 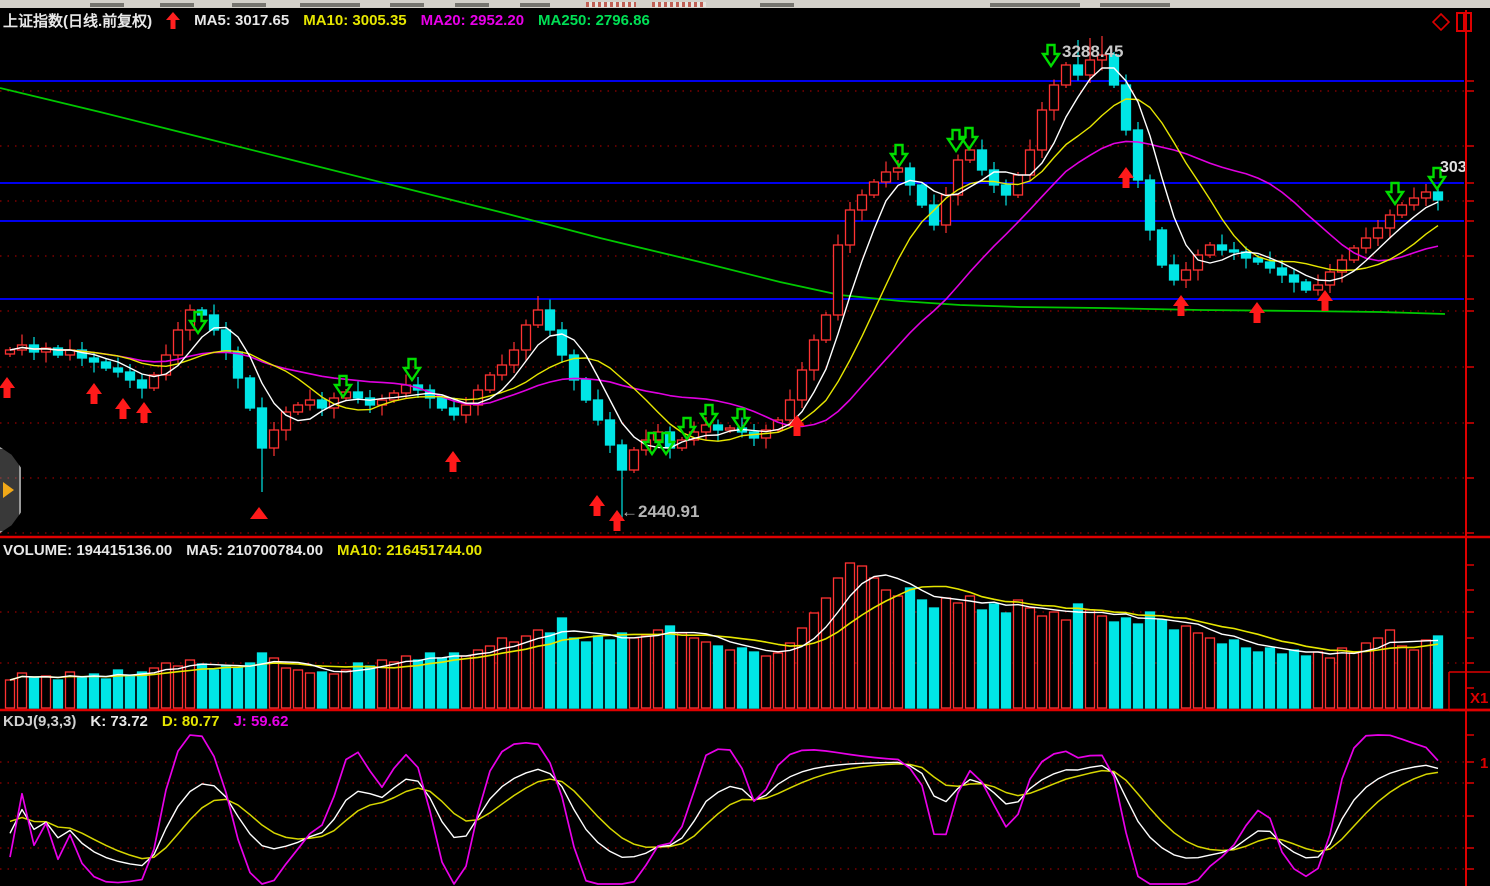 What do you see at coordinates (355, 20) in the screenshot?
I see `ma10-value: MA10: 3005.35` at bounding box center [355, 20].